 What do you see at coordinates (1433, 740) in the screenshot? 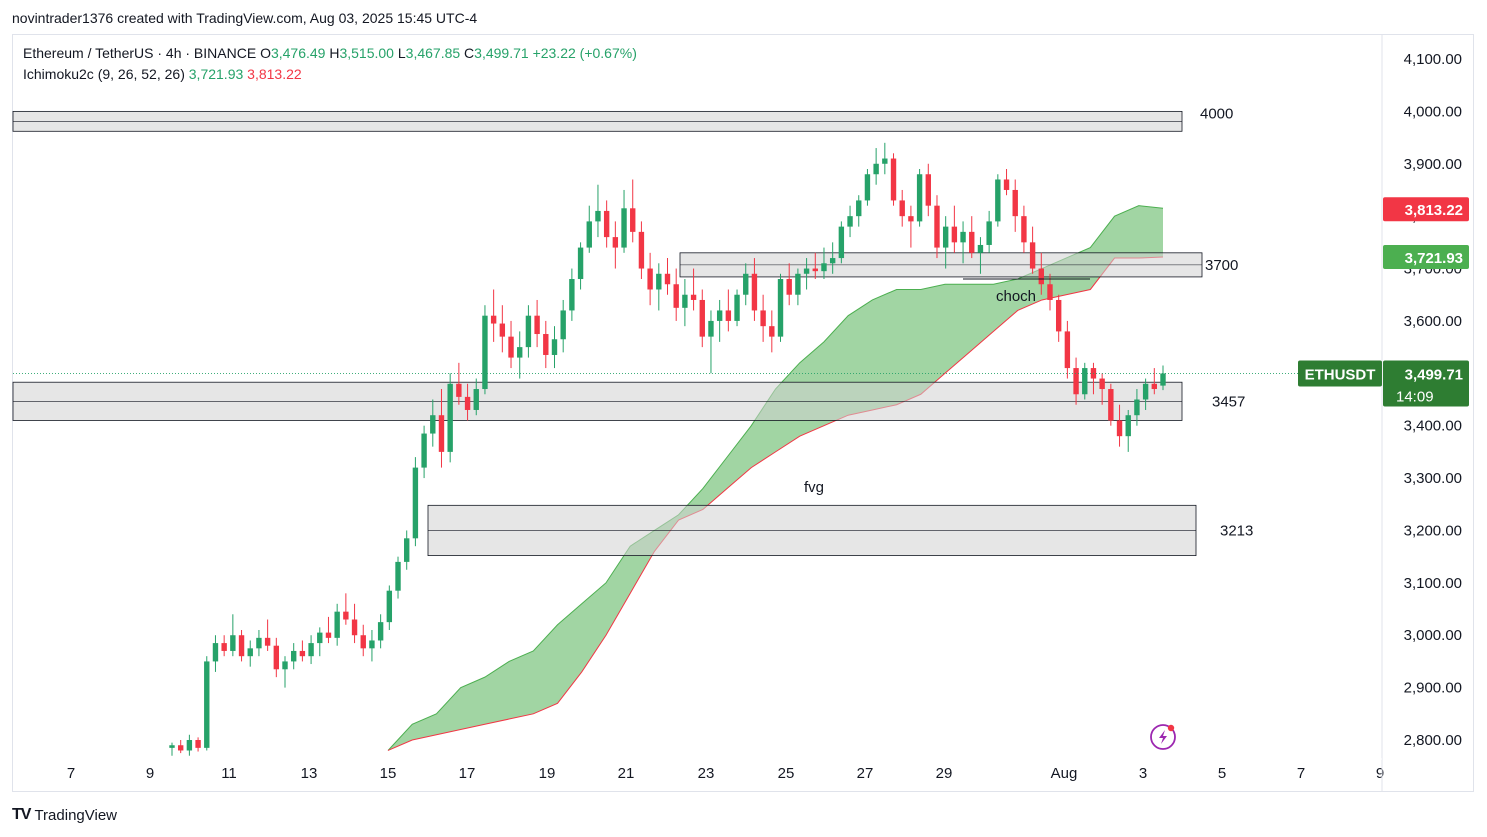
I see `y-tick-label: 2,800.00` at bounding box center [1433, 740].